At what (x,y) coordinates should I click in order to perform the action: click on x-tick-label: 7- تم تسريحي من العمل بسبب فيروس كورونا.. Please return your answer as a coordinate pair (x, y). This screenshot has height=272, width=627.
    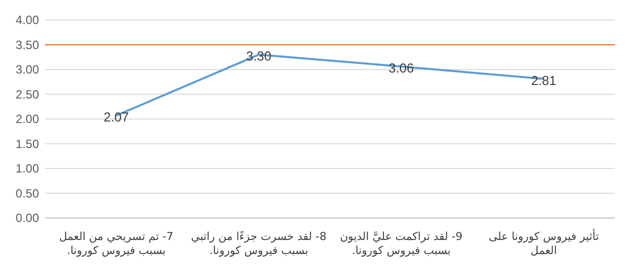
    Looking at the image, I should click on (116, 244).